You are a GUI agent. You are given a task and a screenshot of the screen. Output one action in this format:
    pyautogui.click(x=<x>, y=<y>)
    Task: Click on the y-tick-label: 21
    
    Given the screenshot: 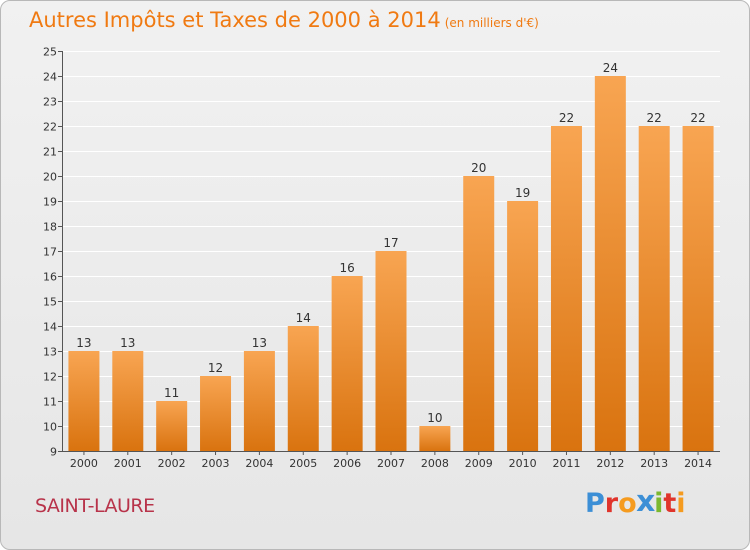 What is the action you would take?
    pyautogui.click(x=50, y=152)
    